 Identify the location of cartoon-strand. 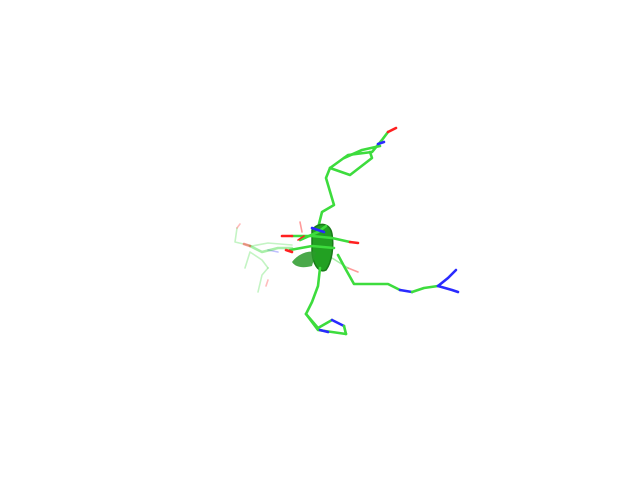
(304, 259).